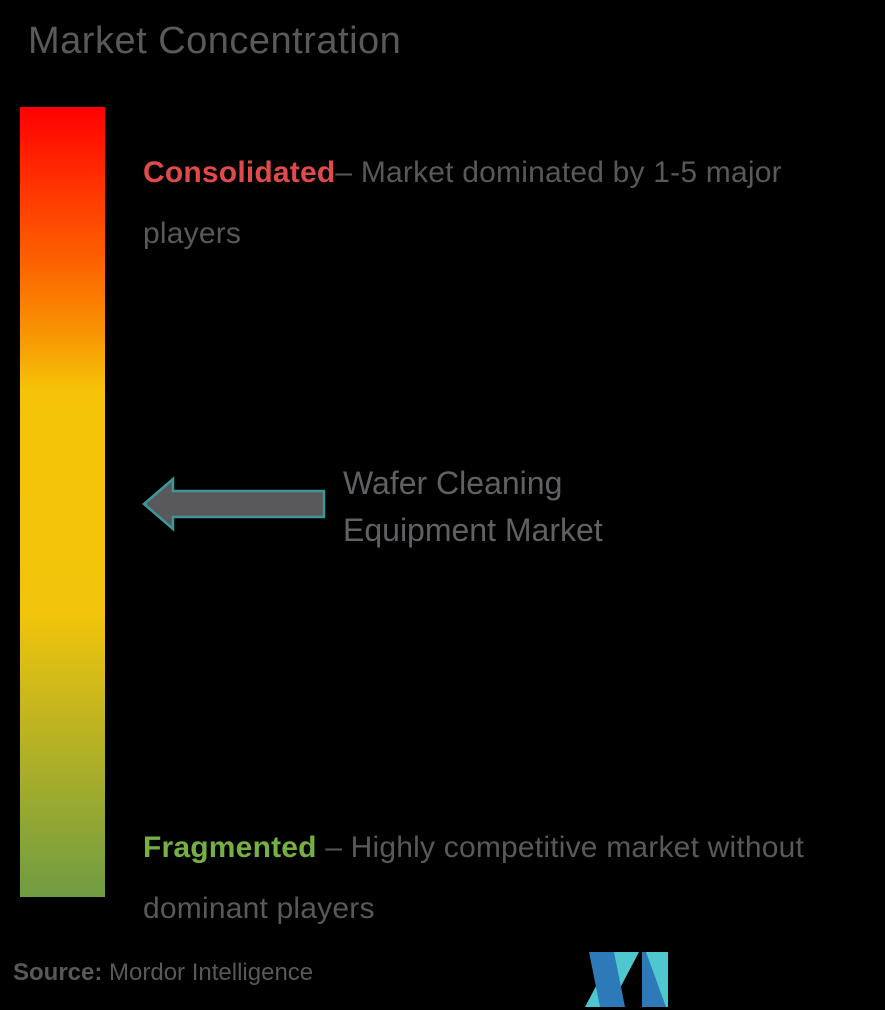 This screenshot has height=1010, width=885. I want to click on source-label: Source:, so click(58, 972).